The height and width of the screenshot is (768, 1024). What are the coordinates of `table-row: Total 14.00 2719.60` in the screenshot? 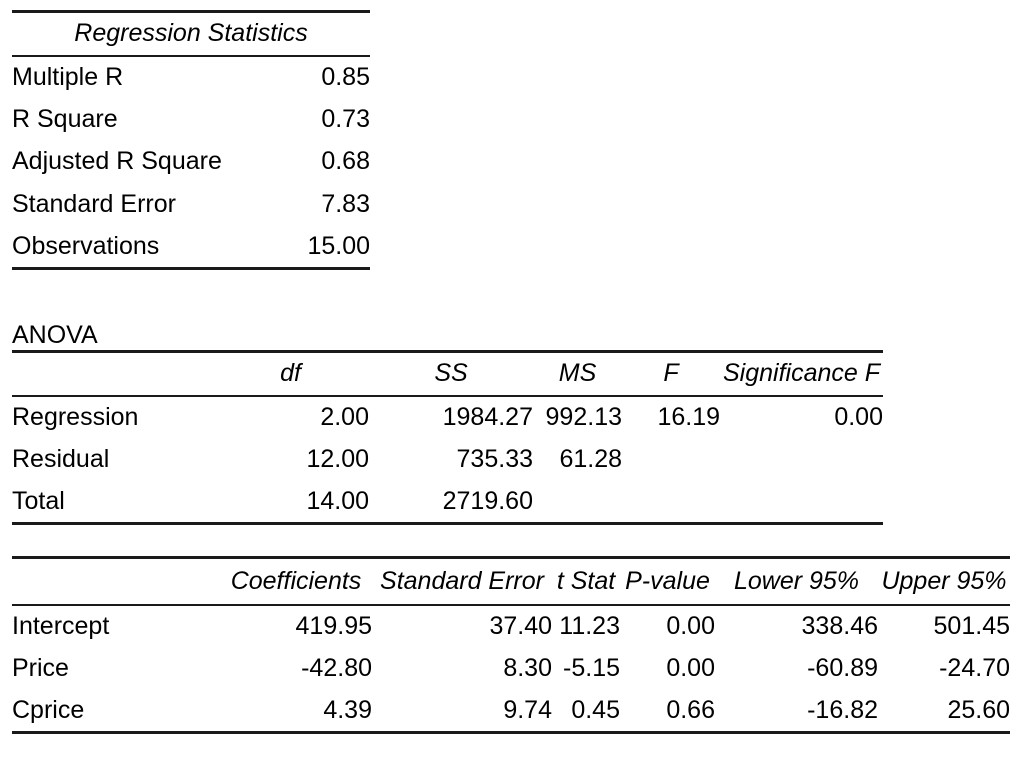 It's located at (447, 502).